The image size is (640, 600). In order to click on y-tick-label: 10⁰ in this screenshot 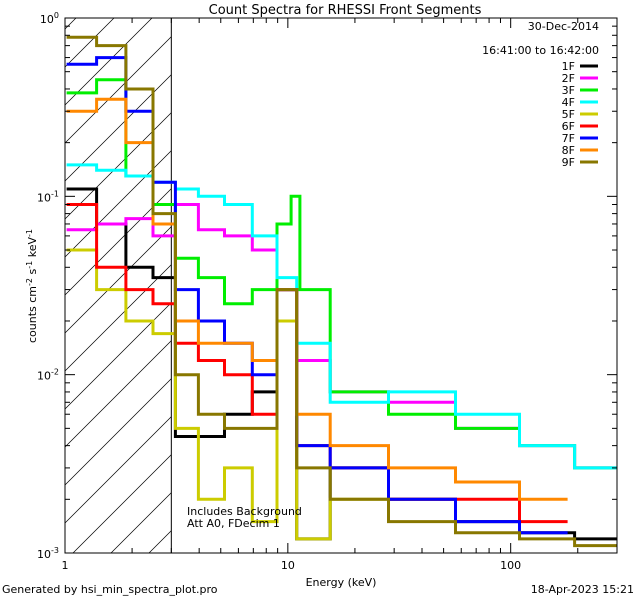, I will do `click(49, 18)`.